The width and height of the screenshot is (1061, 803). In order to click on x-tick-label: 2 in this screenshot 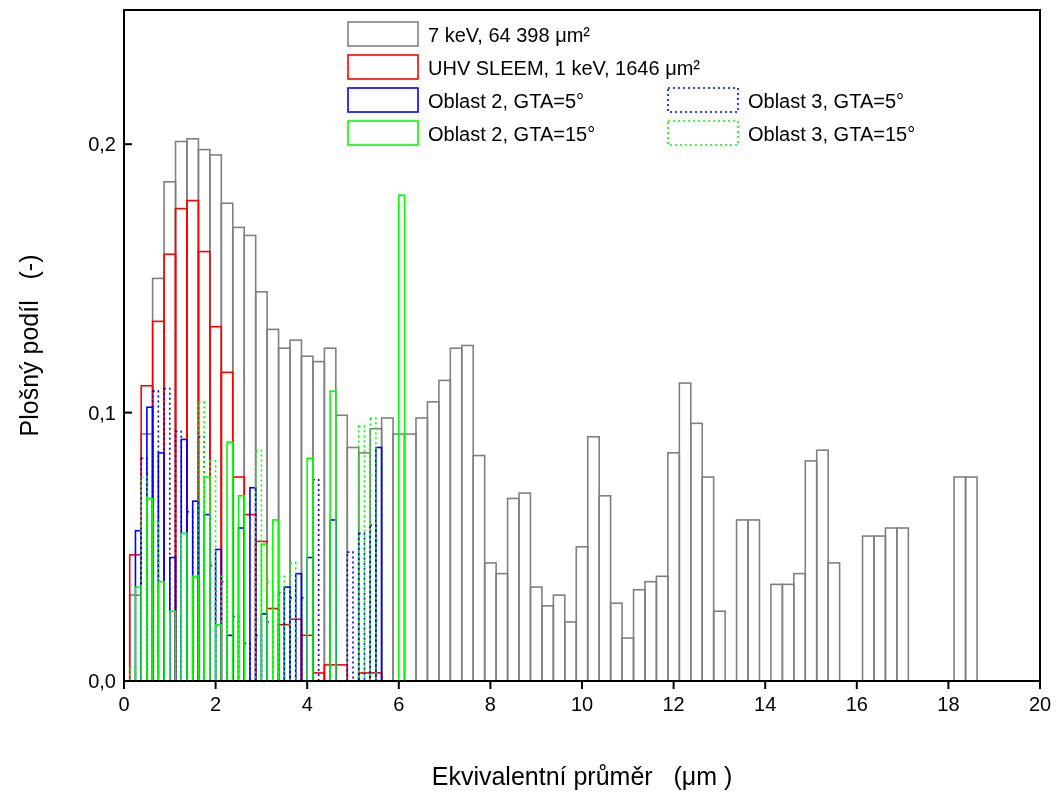, I will do `click(216, 704)`.